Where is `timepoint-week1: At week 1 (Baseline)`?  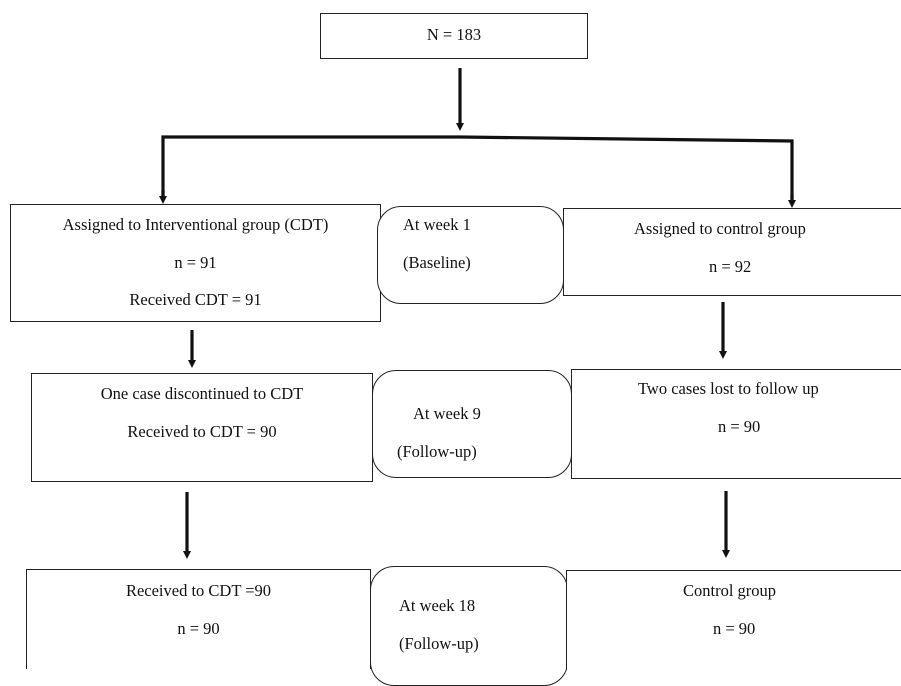 timepoint-week1: At week 1 (Baseline) is located at coordinates (470, 255).